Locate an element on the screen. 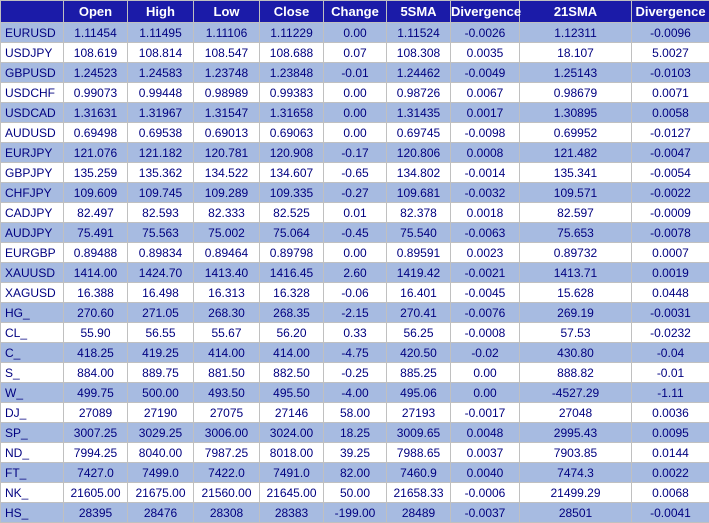  cell-low: 268.30 is located at coordinates (227, 313).